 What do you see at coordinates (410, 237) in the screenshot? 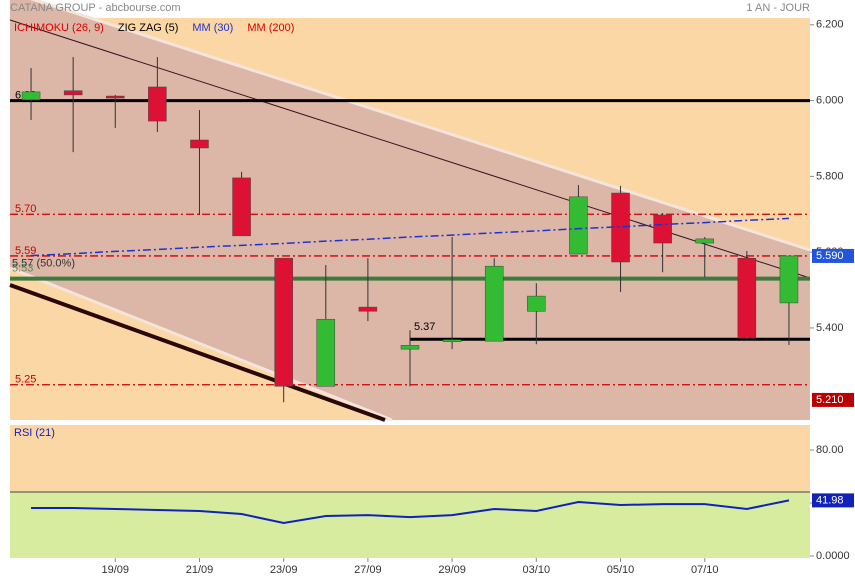
I see `moving-average` at bounding box center [410, 237].